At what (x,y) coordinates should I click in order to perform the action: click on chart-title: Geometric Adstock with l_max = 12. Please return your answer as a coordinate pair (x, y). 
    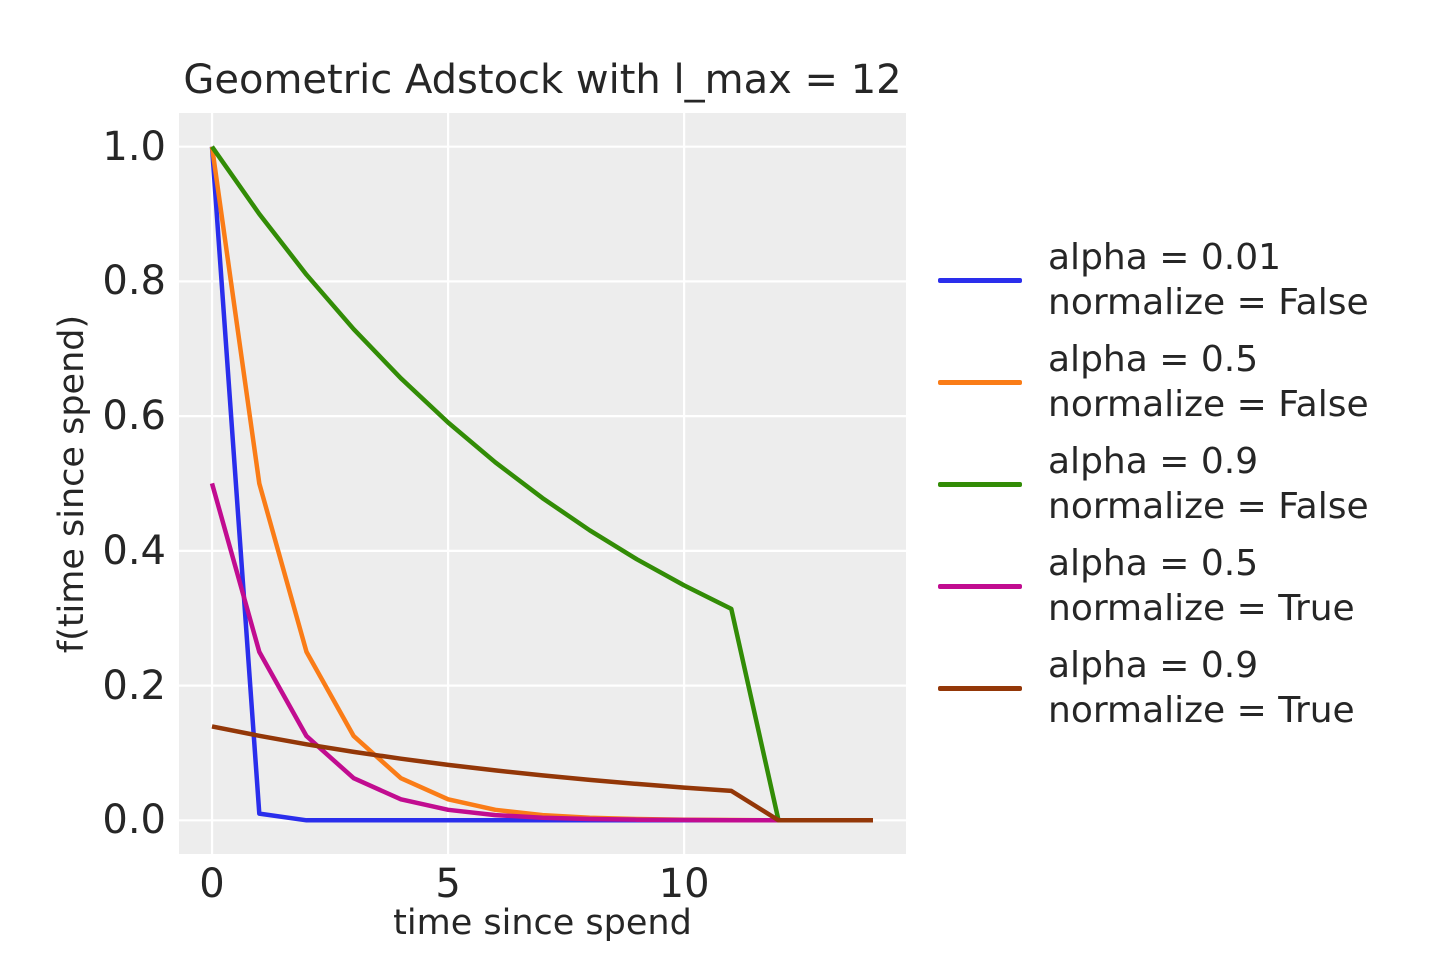
    Looking at the image, I should click on (542, 80).